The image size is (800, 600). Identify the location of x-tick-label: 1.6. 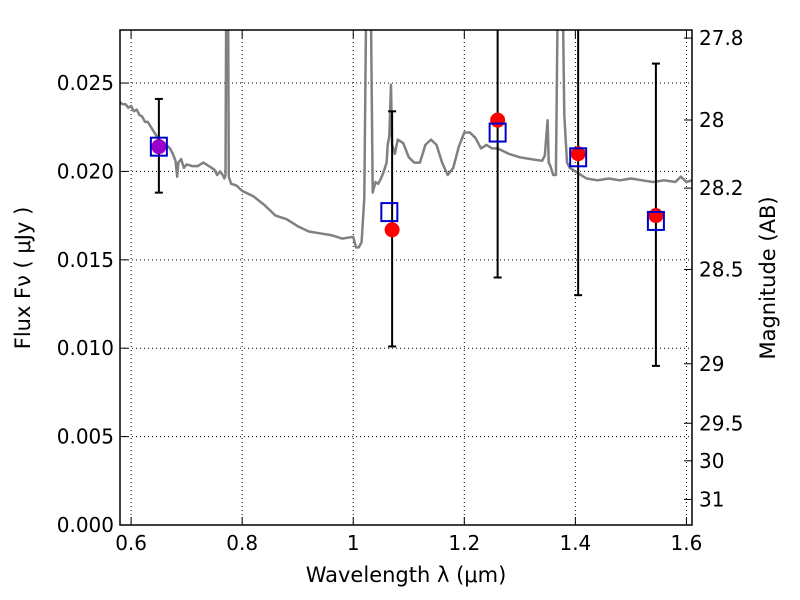
(687, 543).